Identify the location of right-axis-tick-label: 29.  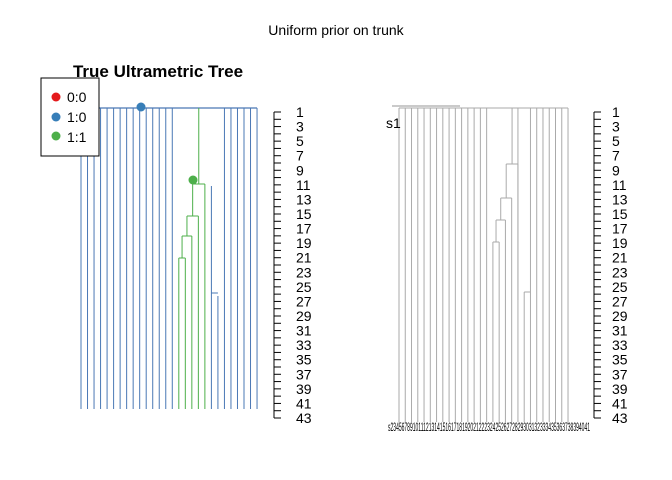
(620, 316).